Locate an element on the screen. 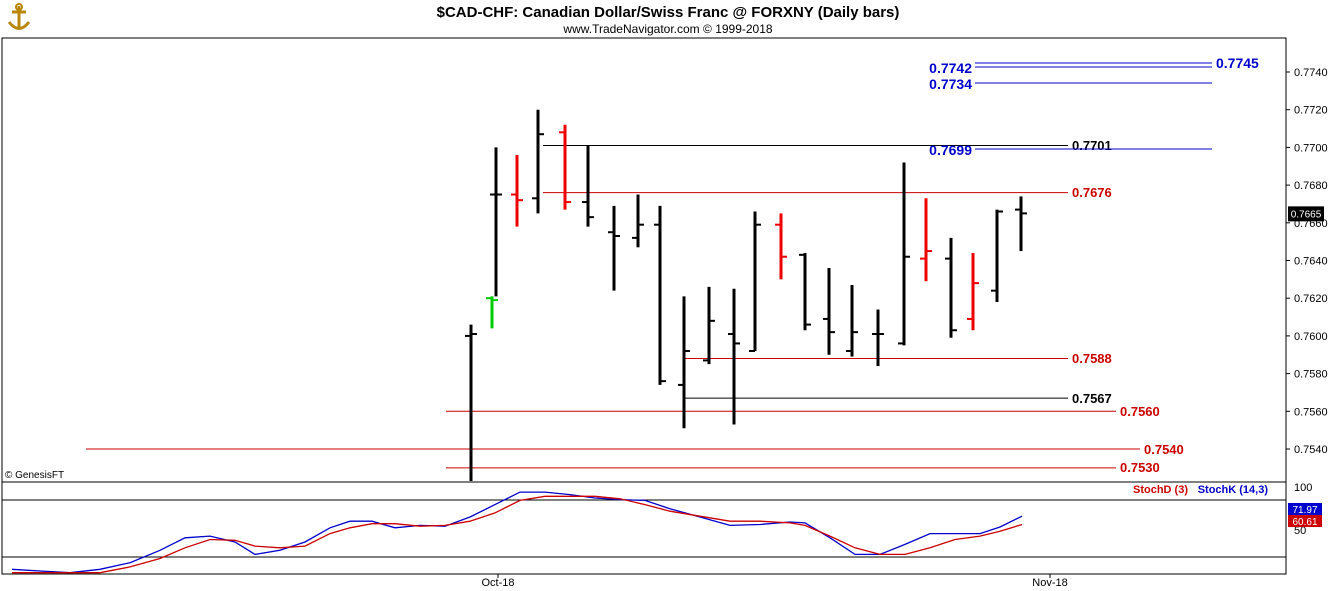 This screenshot has width=1336, height=591. price-tick-label: 0.7700 is located at coordinates (1311, 148).